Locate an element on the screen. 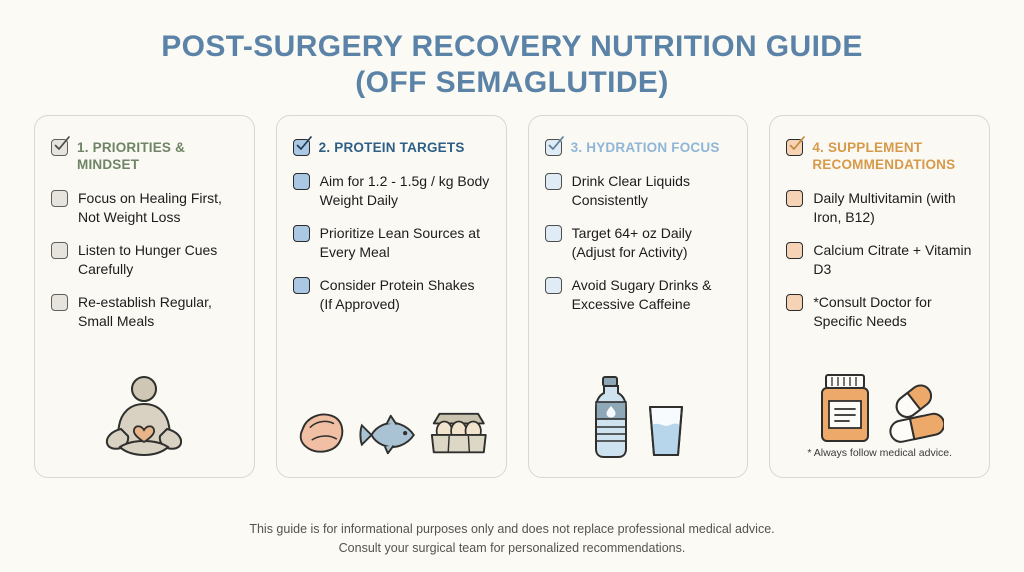 This screenshot has width=1024, height=572. card-header: 1. PRIORITIES & MINDSET is located at coordinates (144, 154).